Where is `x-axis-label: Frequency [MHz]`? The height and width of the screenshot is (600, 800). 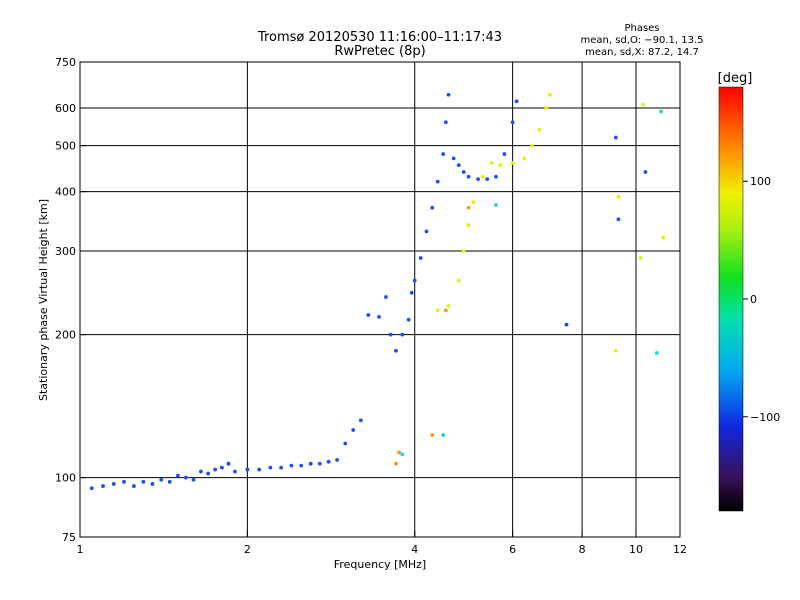
x-axis-label: Frequency [MHz] is located at coordinates (380, 564).